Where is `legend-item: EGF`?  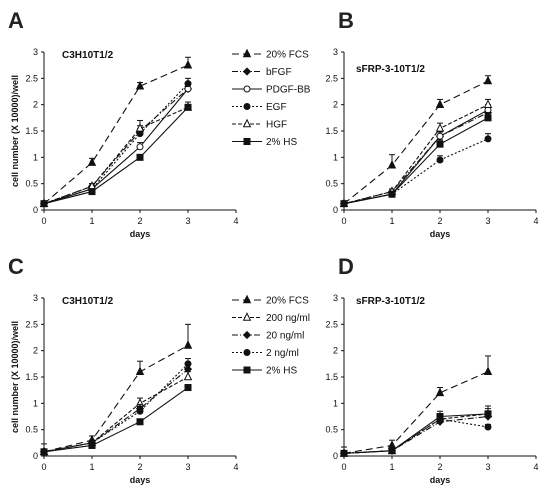 legend-item: EGF is located at coordinates (259, 107).